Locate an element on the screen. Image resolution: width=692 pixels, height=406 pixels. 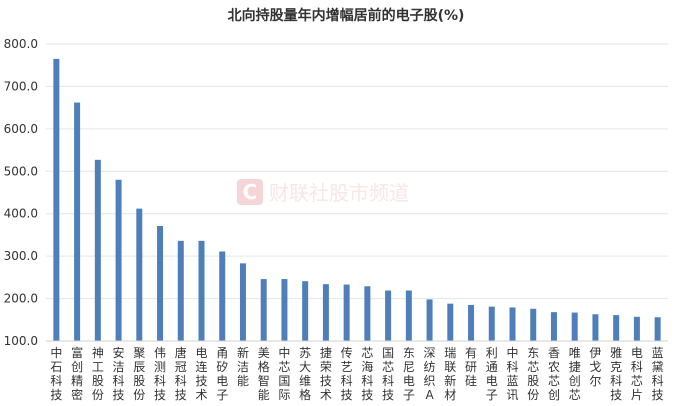
x-tick-label: 聚辰股份 is located at coordinates (139, 374).